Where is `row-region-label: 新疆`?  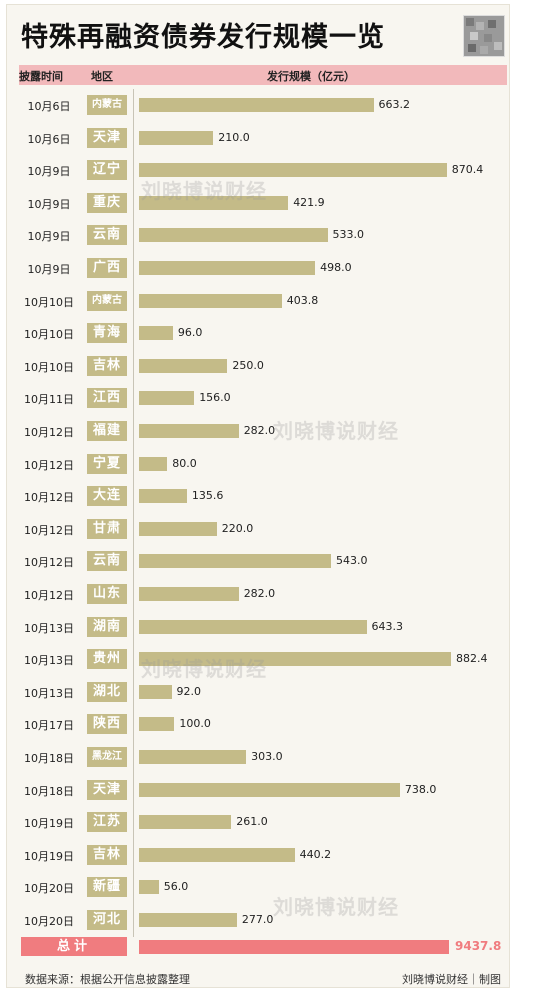 row-region-label: 新疆 is located at coordinates (107, 887).